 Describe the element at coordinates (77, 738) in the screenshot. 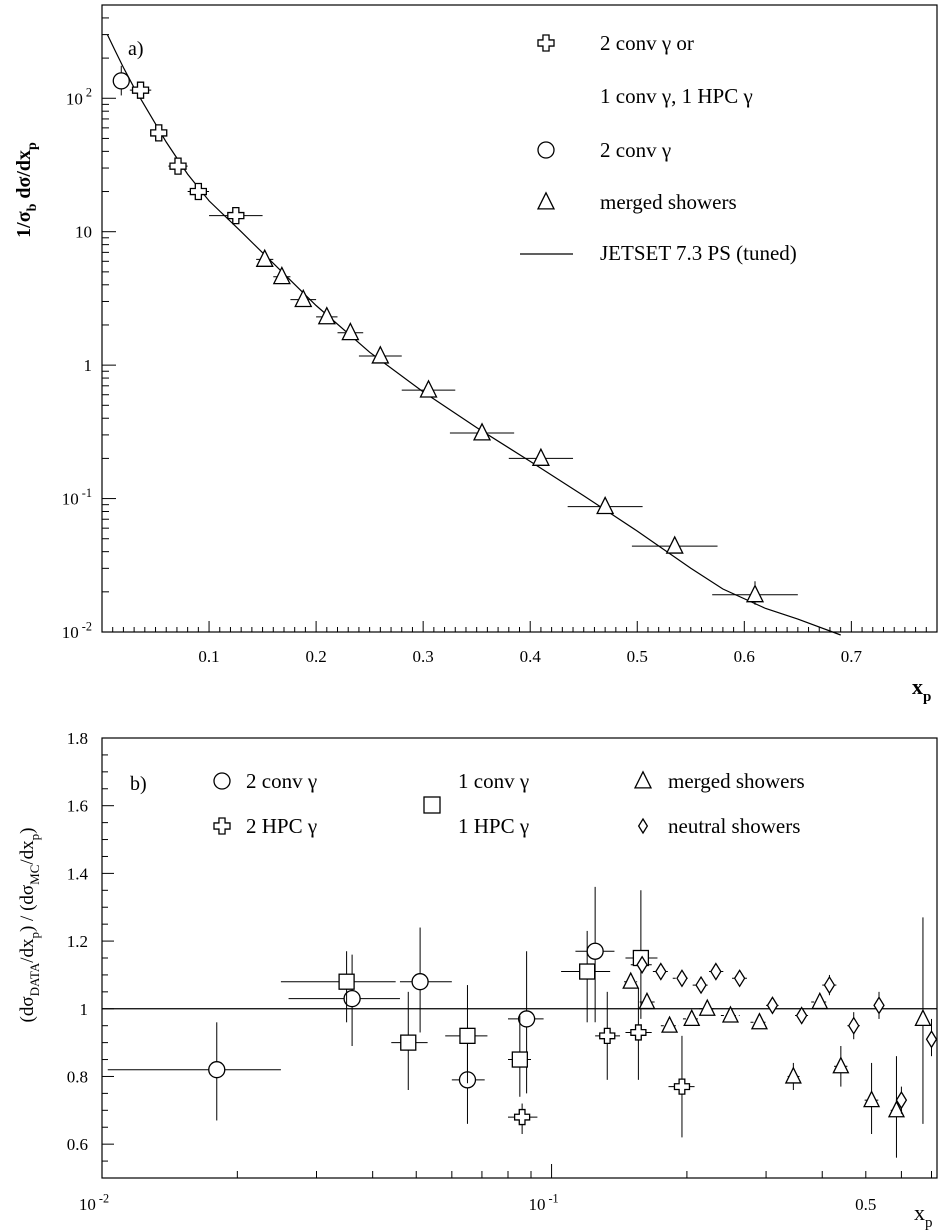

I see `y-tick-label: 1.8` at that location.